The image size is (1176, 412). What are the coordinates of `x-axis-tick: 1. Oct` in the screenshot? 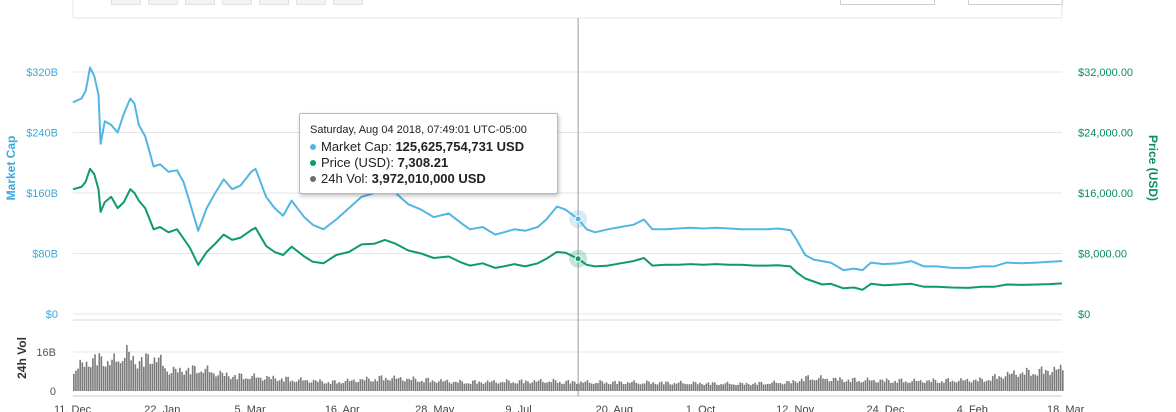 It's located at (700, 408).